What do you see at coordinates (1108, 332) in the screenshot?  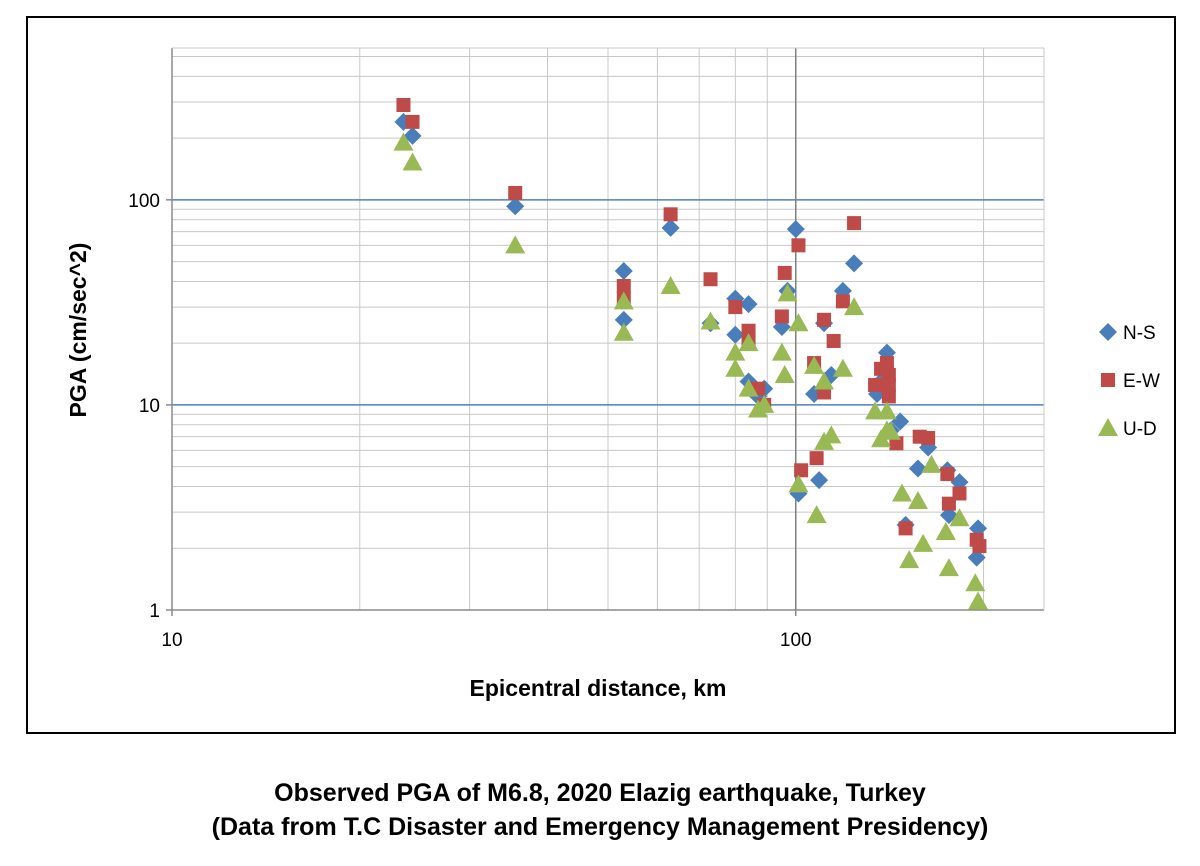 I see `legend-marker-n-s` at bounding box center [1108, 332].